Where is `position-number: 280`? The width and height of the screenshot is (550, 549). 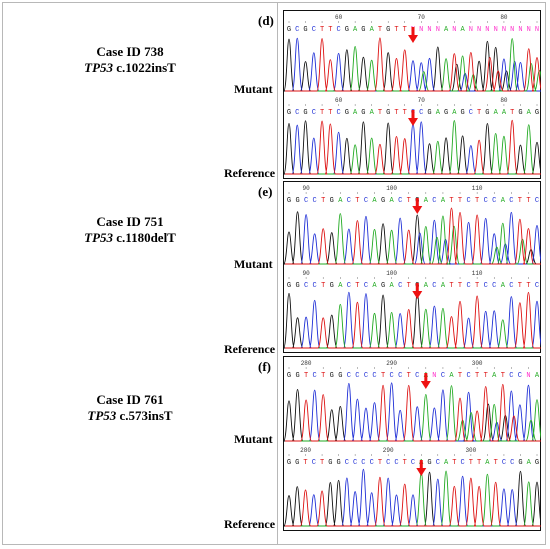 position-number: 280 is located at coordinates (305, 450).